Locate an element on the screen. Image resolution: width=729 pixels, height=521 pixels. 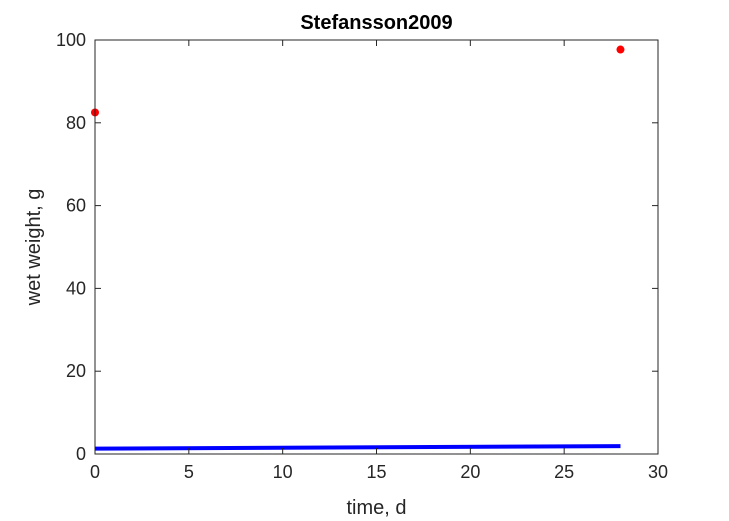
chart-title: Stefansson2009 is located at coordinates (376, 23).